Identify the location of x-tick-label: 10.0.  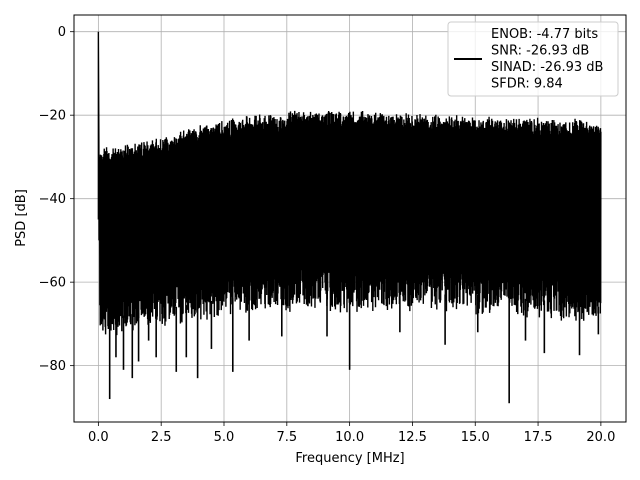
(349, 437).